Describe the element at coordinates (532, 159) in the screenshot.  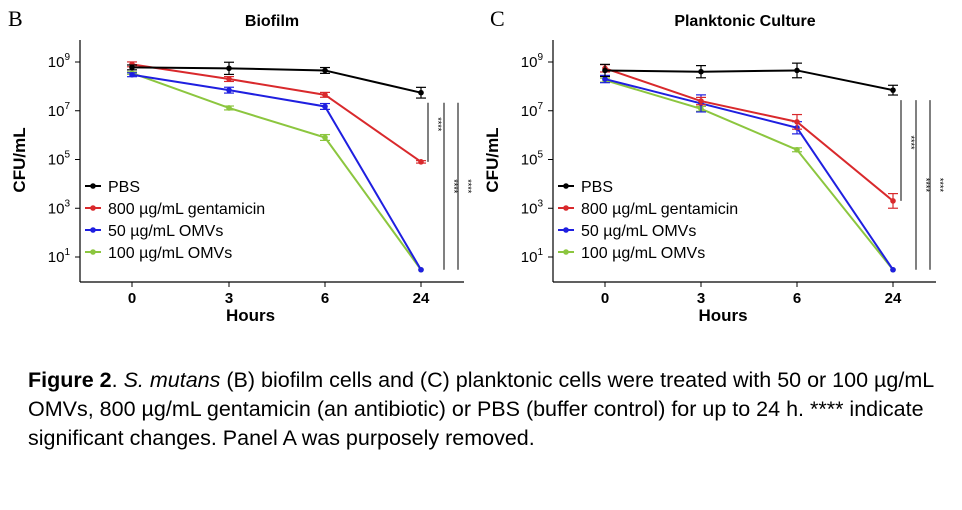
I see `panel-c-y-tick-label: 10⁵` at that location.